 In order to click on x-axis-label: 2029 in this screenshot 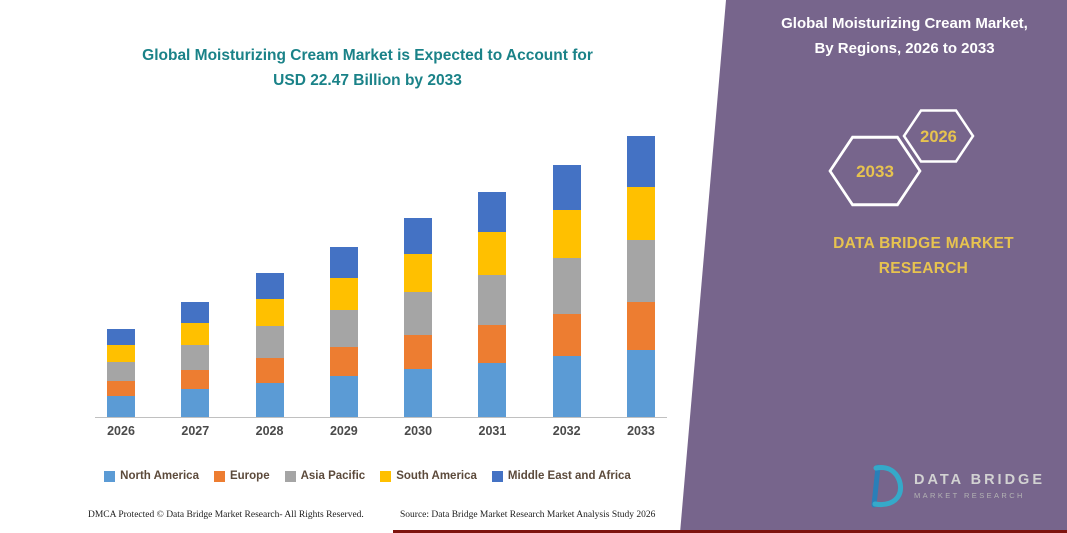, I will do `click(343, 431)`.